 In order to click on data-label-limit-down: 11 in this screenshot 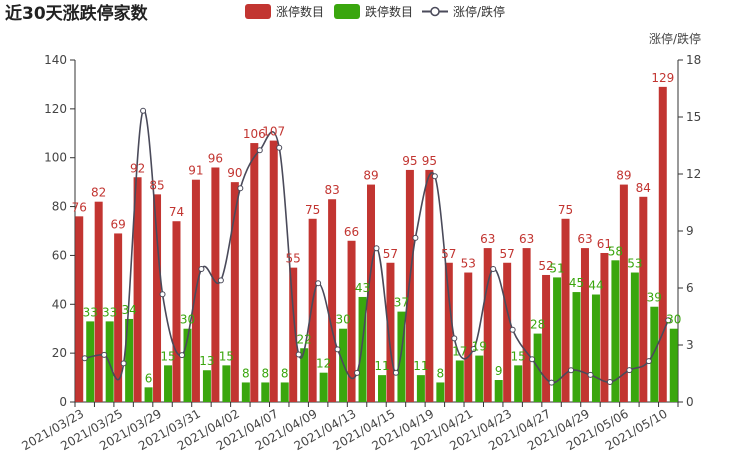, I will do `click(381, 366)`.